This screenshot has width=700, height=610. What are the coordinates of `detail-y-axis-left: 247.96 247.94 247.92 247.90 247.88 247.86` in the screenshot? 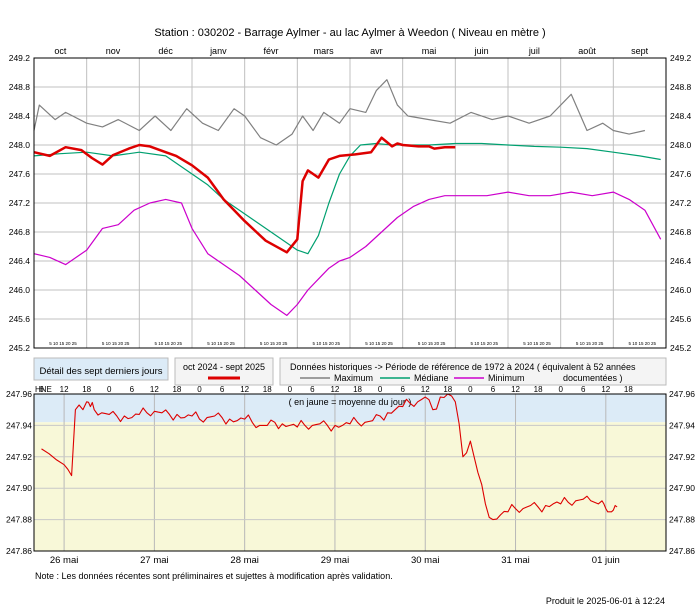 It's located at (19, 472).